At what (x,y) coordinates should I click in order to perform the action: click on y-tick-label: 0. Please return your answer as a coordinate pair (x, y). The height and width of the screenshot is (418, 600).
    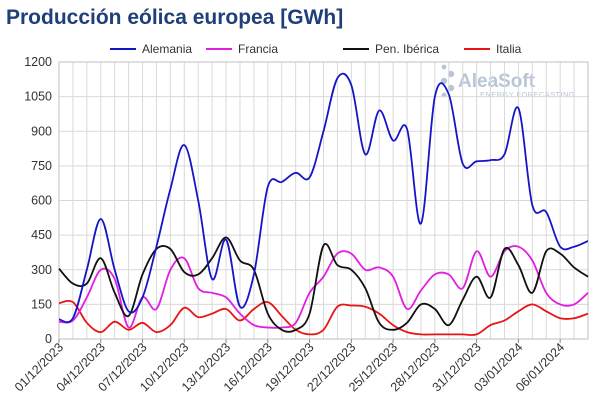
    Looking at the image, I should click on (48, 339).